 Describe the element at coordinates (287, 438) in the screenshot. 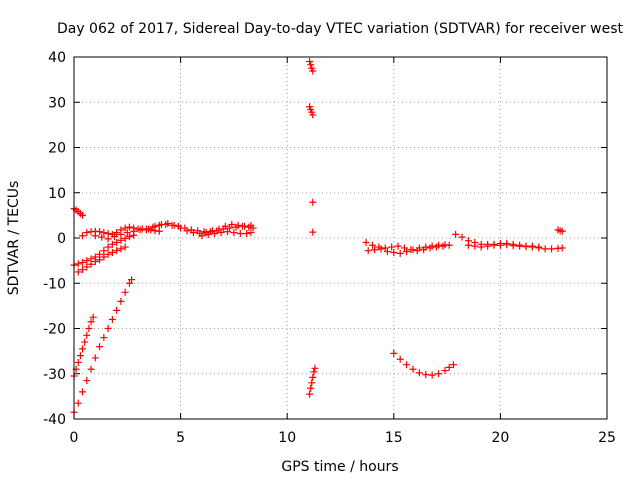

I see `x-tick-label: 10` at that location.